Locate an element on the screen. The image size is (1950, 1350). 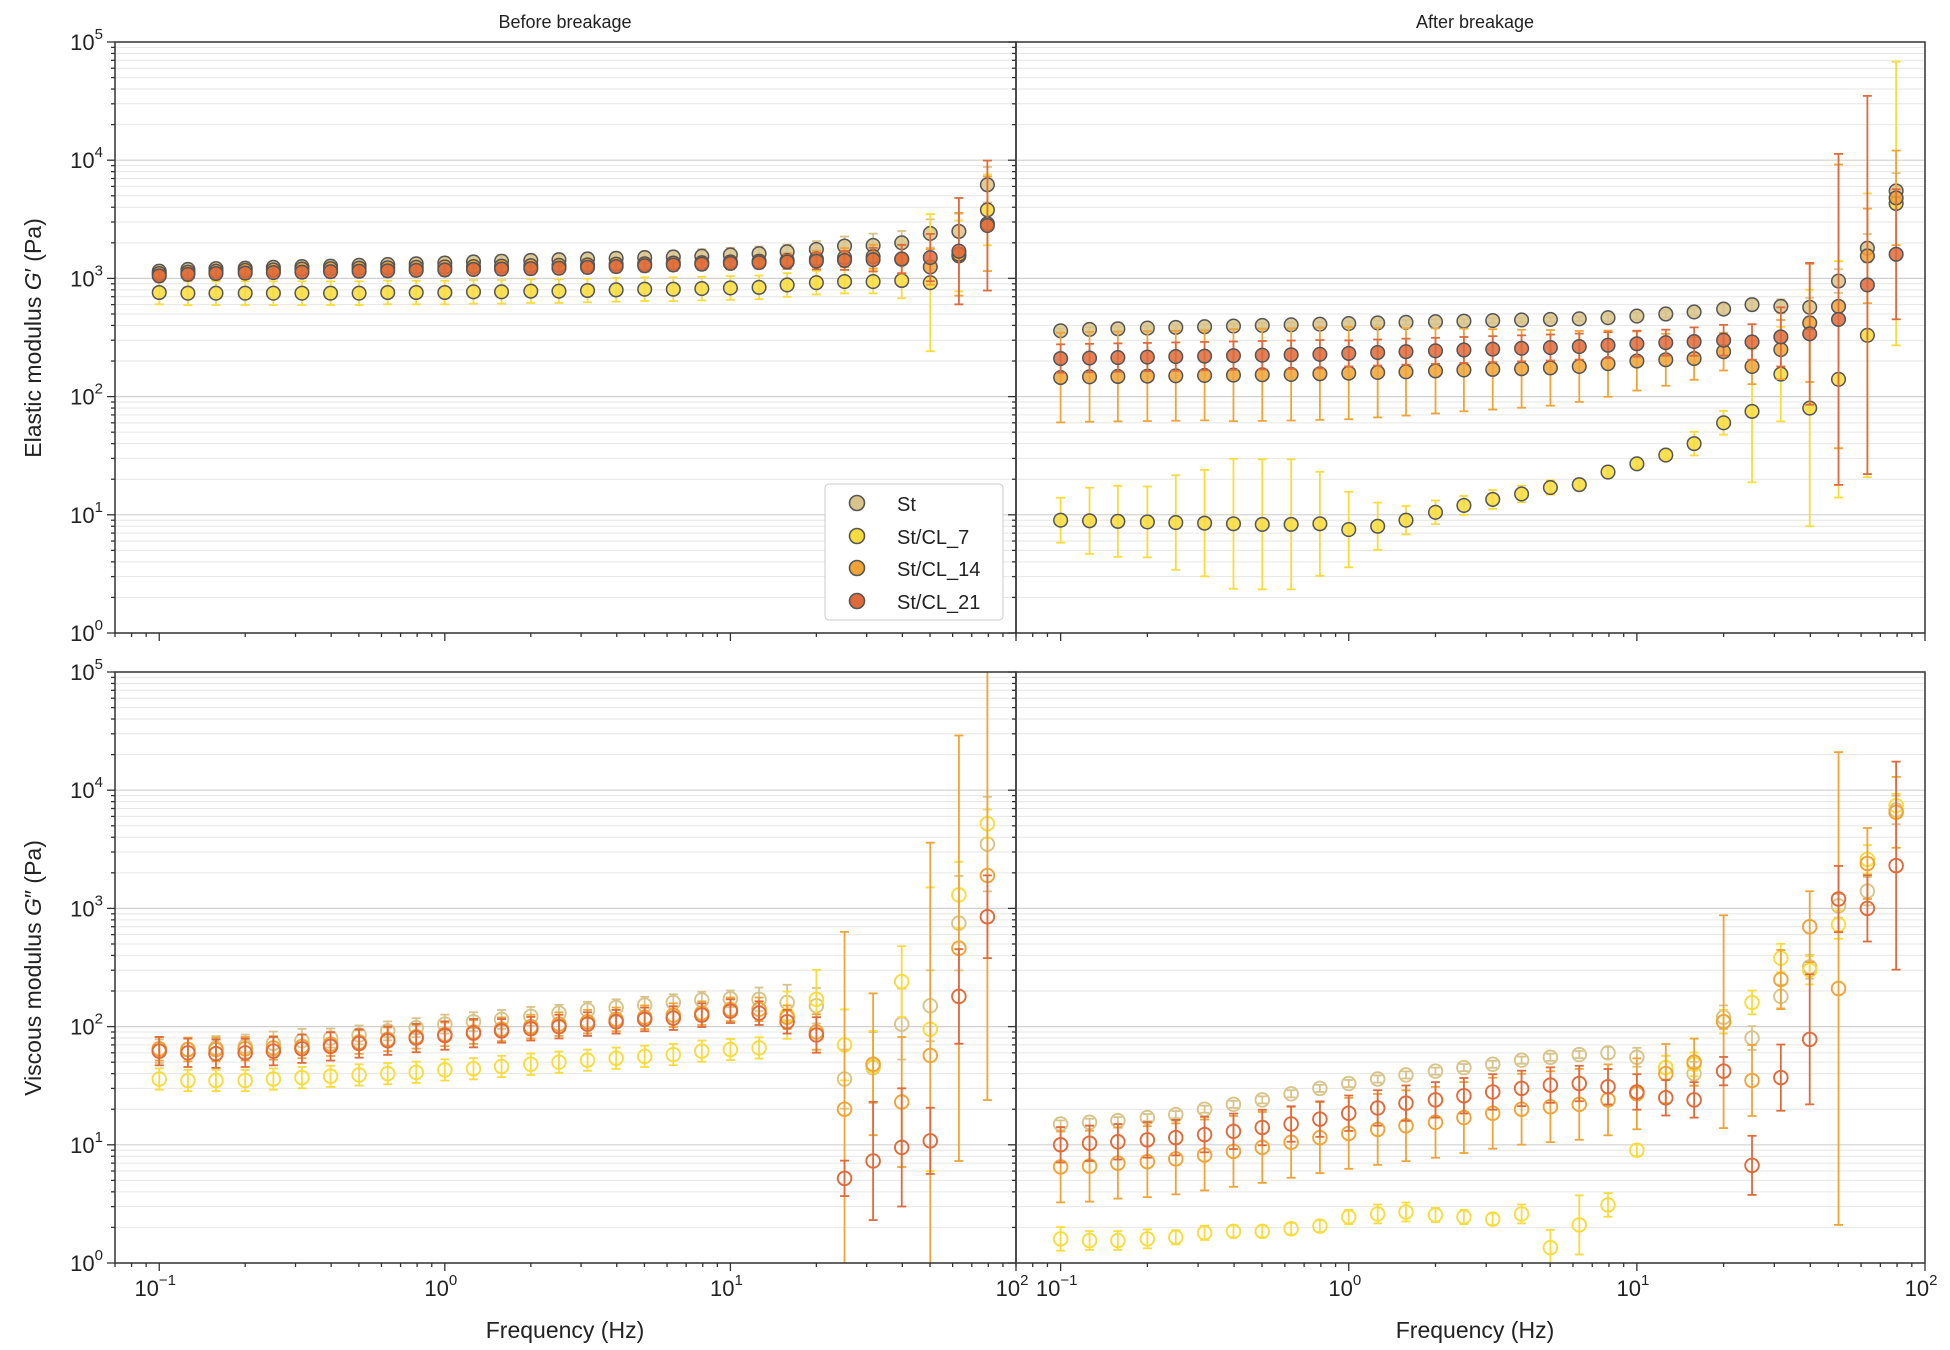
x-tick-label: 10¹ is located at coordinates (1632, 1286).